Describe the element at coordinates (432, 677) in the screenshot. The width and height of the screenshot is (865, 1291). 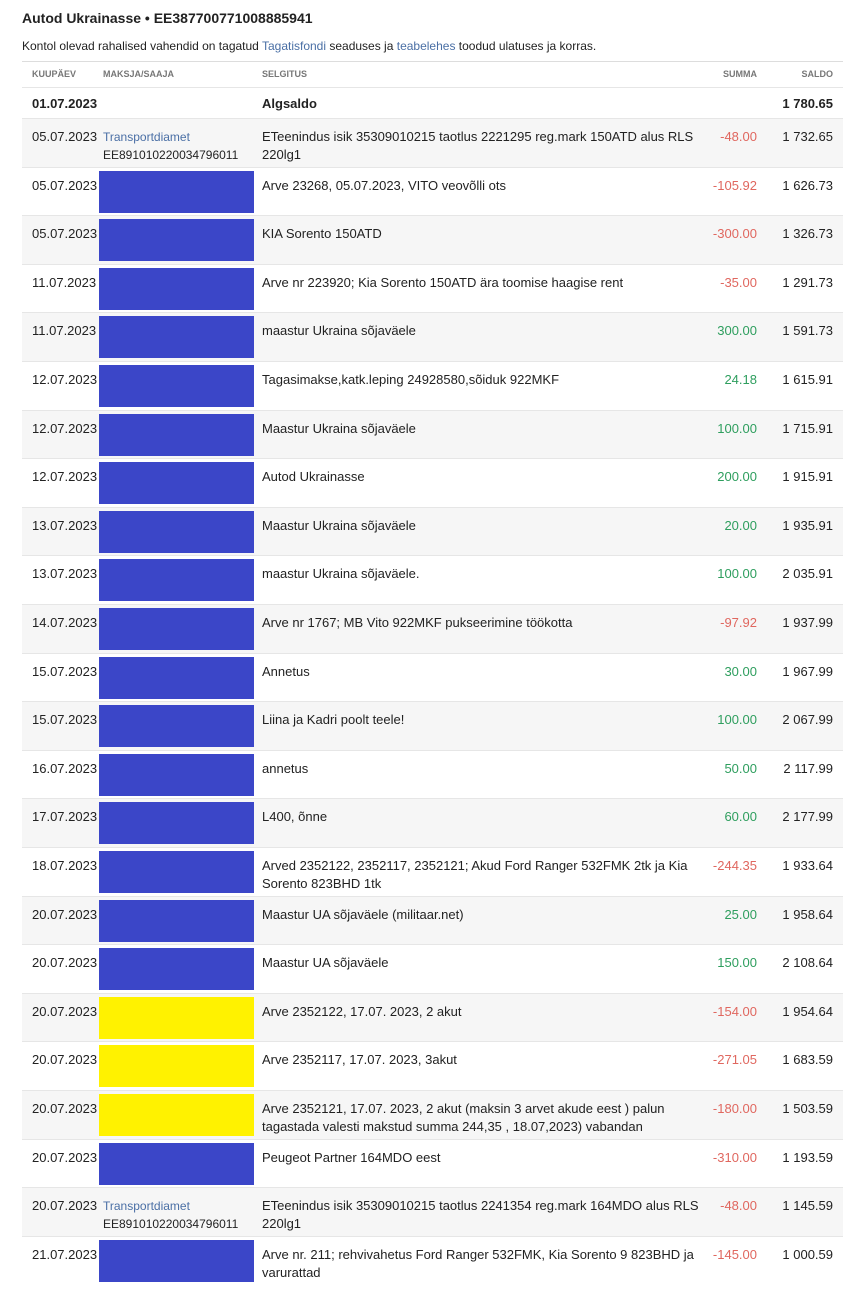
I see `transaction-row: 15.07.2023 Annetus 30.00 1 967.99` at that location.